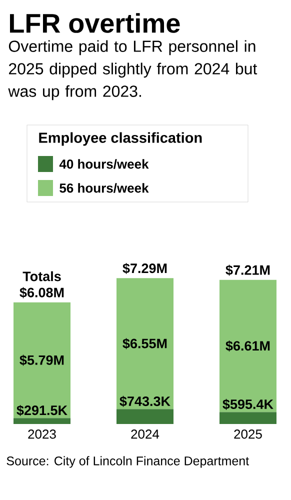 Image resolution: width=291 pixels, height=500 pixels. Describe the element at coordinates (144, 268) in the screenshot. I see `total-label: $7.29M` at that location.